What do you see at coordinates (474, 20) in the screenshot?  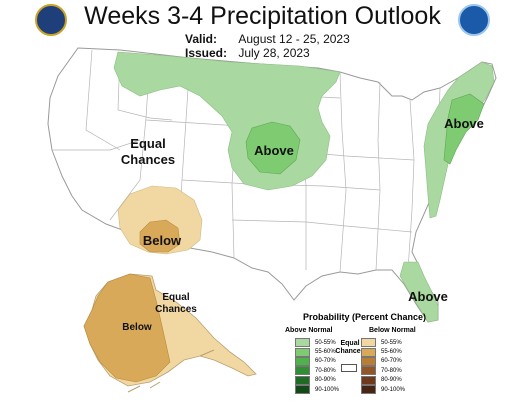 I see `noaa-logo-icon` at bounding box center [474, 20].